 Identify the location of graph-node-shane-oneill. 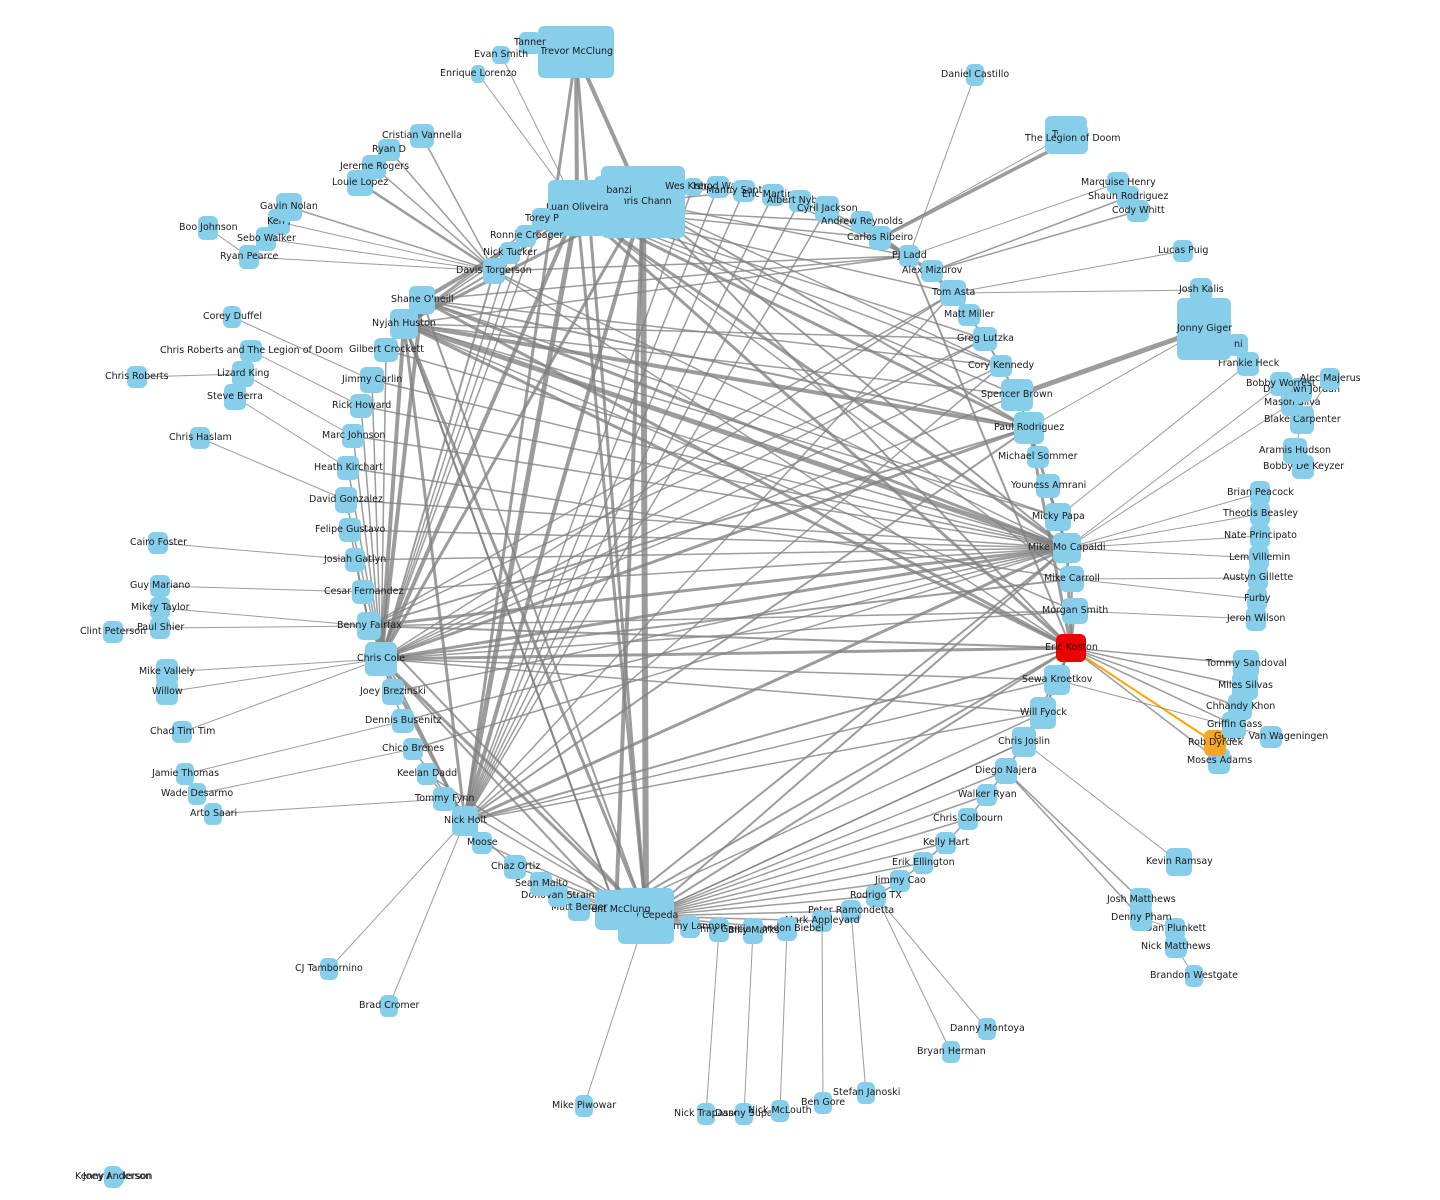
(422, 300).